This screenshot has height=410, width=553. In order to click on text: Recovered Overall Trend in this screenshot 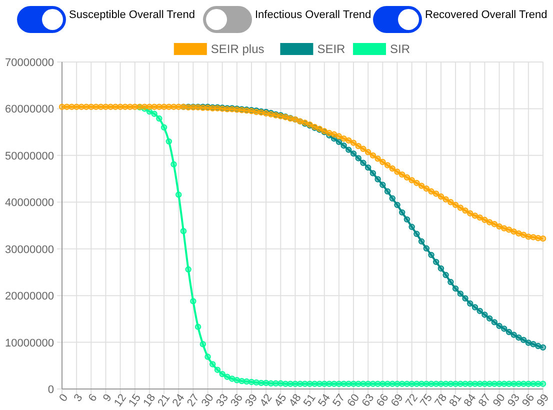, I will do `click(486, 15)`.